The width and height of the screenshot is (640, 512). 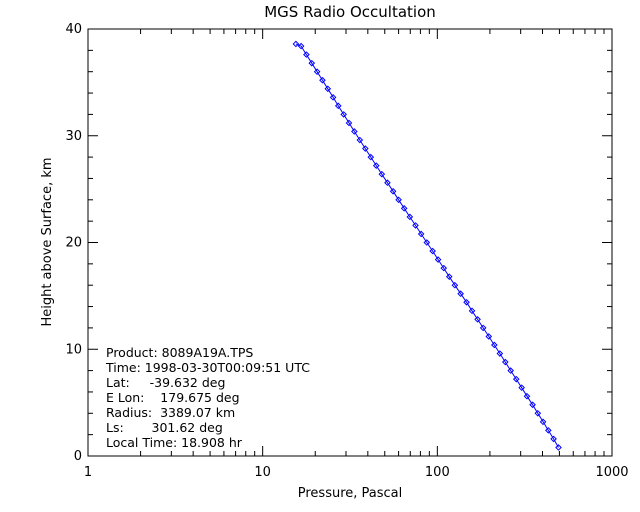 What do you see at coordinates (73, 243) in the screenshot?
I see `y-tick-label: 20` at bounding box center [73, 243].